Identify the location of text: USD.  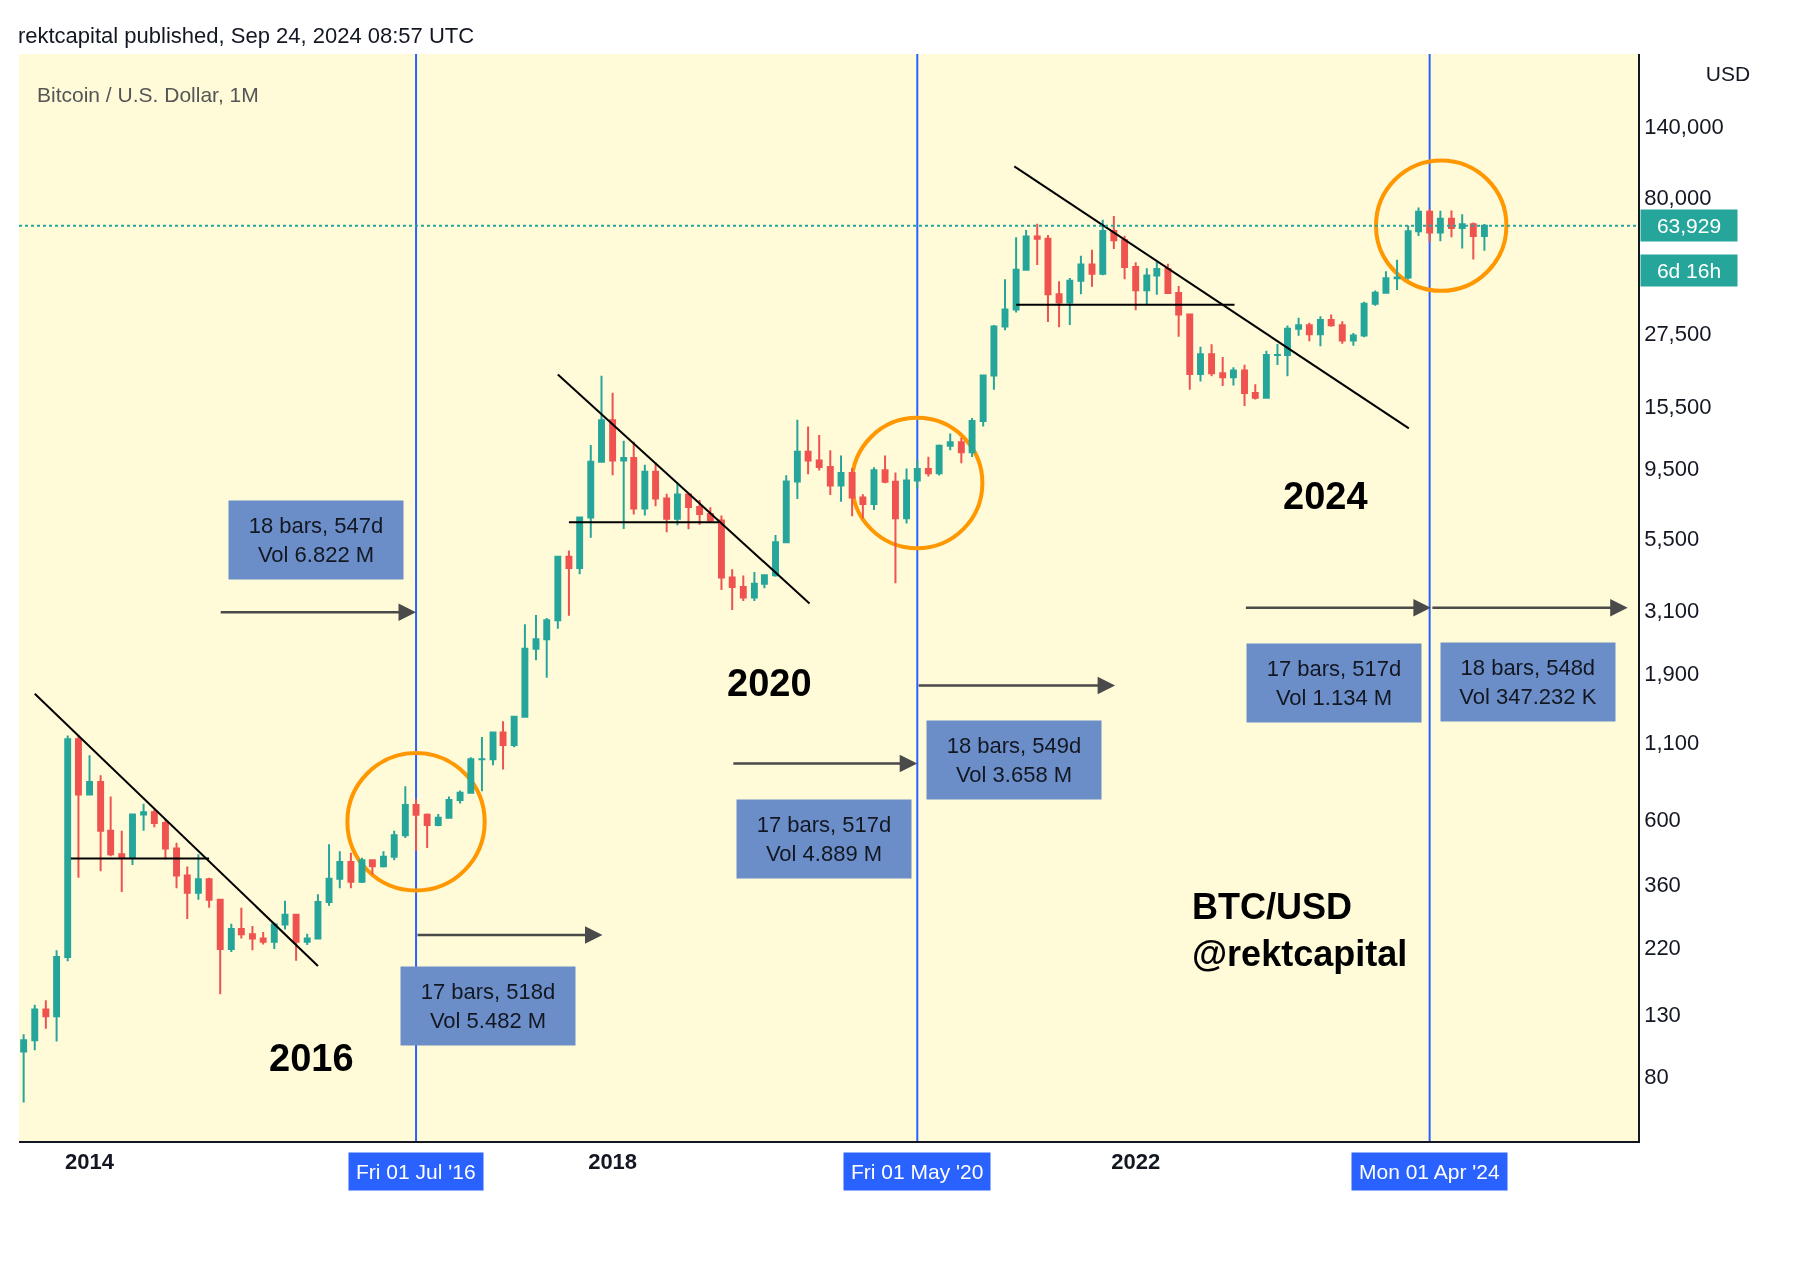
(1728, 73).